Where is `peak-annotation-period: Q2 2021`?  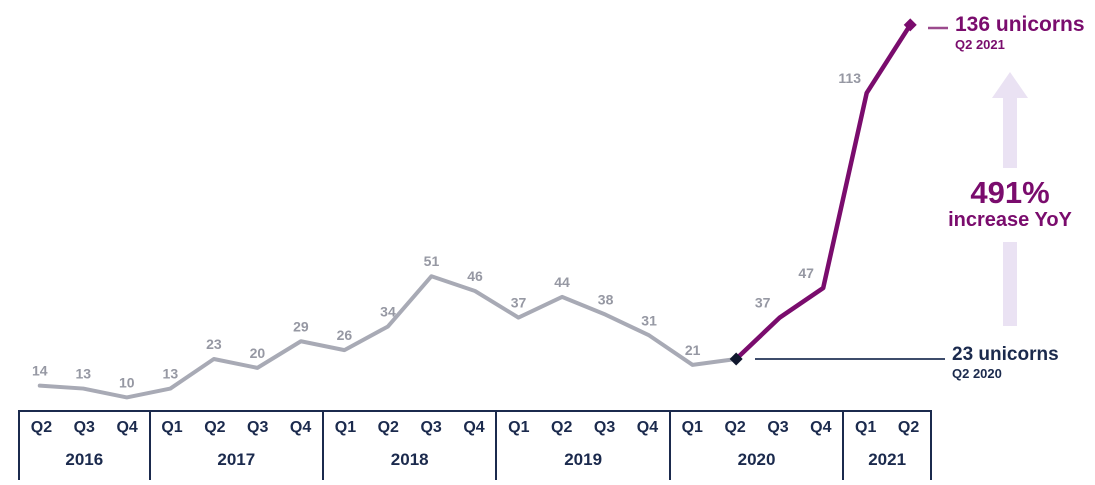
peak-annotation-period: Q2 2021 is located at coordinates (980, 44).